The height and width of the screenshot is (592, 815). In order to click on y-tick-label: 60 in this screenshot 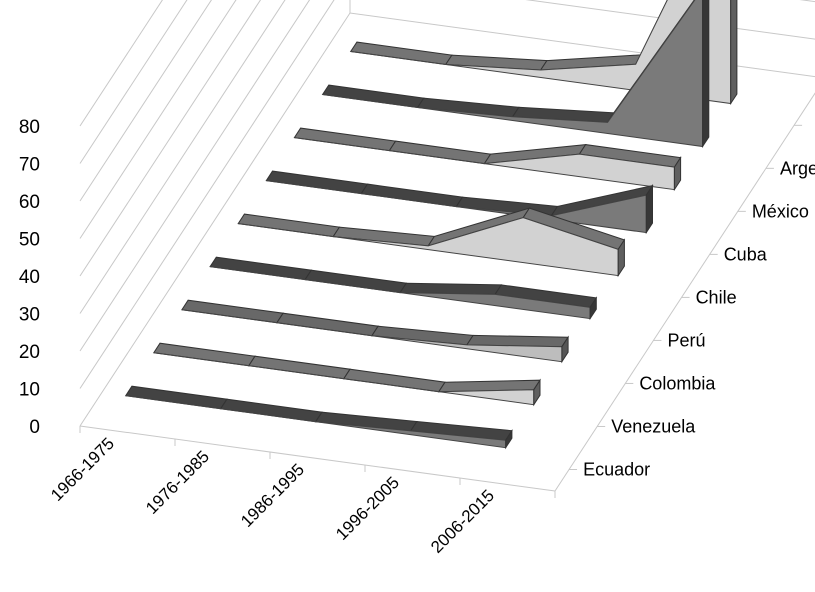, I will do `click(29, 202)`.